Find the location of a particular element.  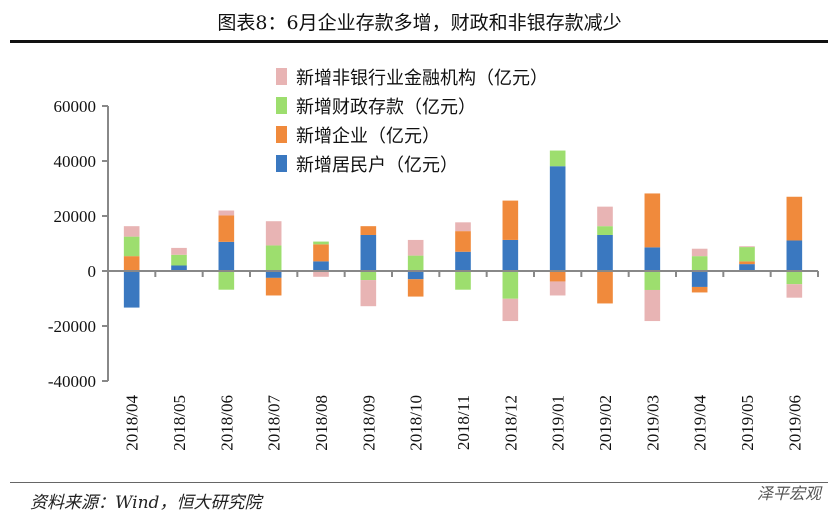

y-tick-label: 40000 is located at coordinates (75, 161).